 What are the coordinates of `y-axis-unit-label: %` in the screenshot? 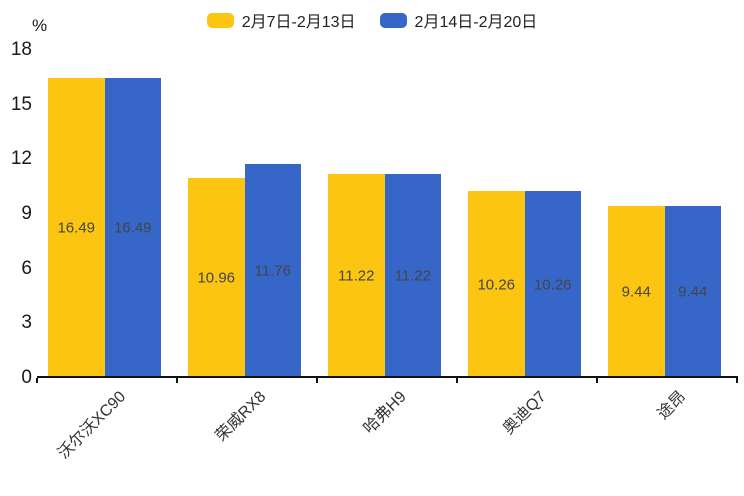 It's located at (40, 25).